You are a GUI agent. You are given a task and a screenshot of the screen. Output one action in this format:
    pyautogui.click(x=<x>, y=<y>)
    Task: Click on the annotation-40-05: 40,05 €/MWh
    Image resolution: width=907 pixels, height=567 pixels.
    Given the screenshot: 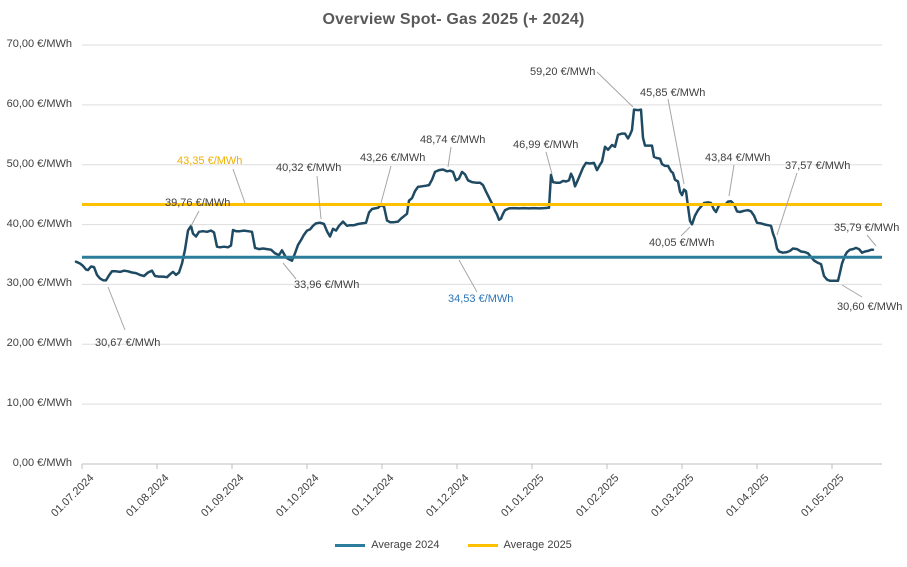 What is the action you would take?
    pyautogui.click(x=682, y=243)
    